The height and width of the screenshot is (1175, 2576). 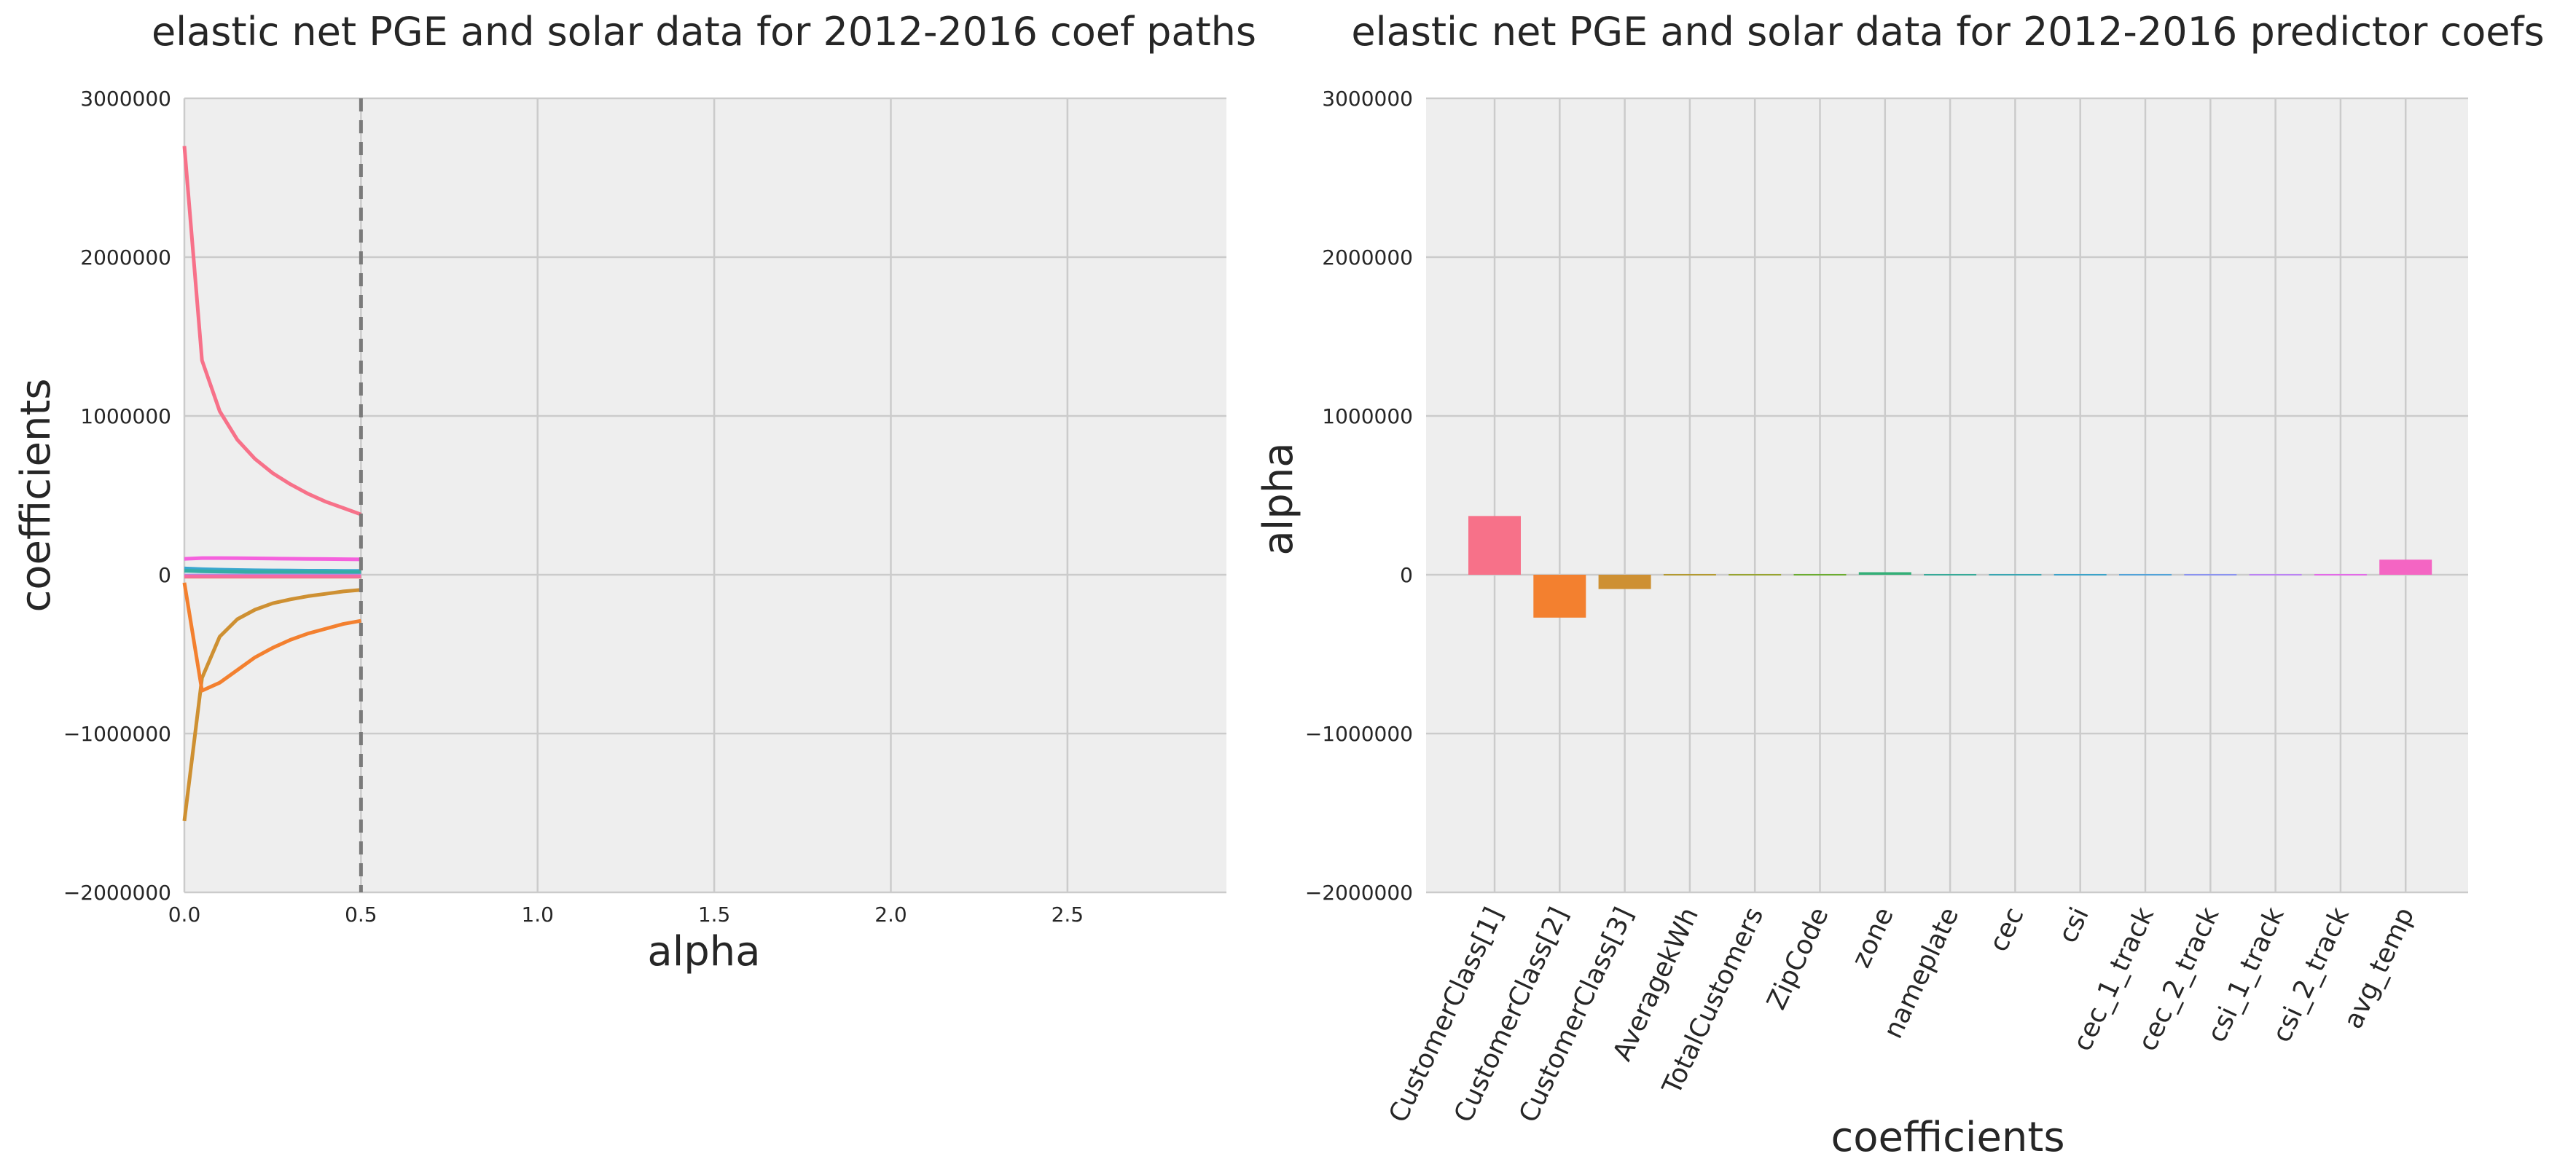 What do you see at coordinates (1755, 574) in the screenshot?
I see `bar-TotalCustomers` at bounding box center [1755, 574].